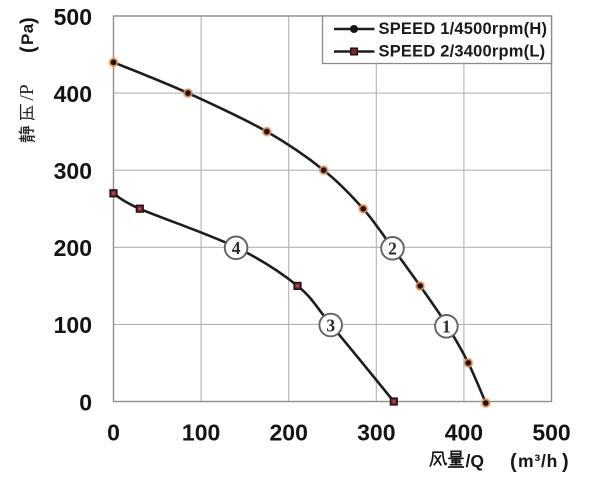 The height and width of the screenshot is (492, 600). I want to click on svg-text: 1, so click(446, 327).